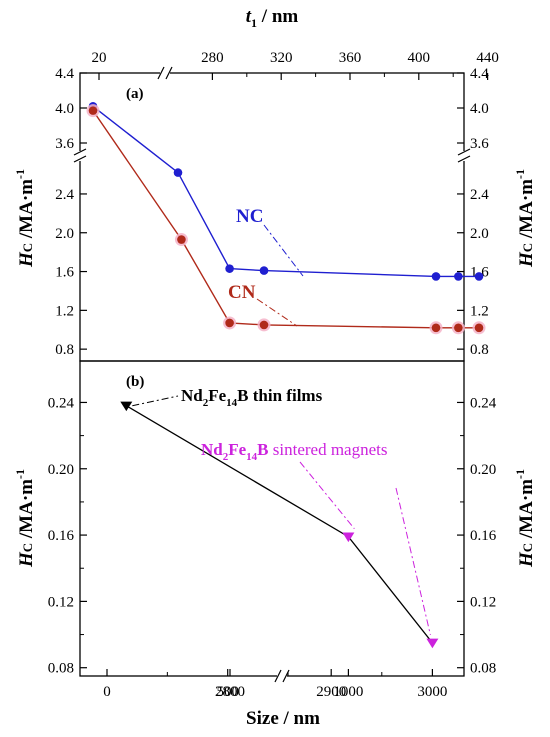  Describe the element at coordinates (249, 216) in the screenshot. I see `series-label-nc: NC` at that location.